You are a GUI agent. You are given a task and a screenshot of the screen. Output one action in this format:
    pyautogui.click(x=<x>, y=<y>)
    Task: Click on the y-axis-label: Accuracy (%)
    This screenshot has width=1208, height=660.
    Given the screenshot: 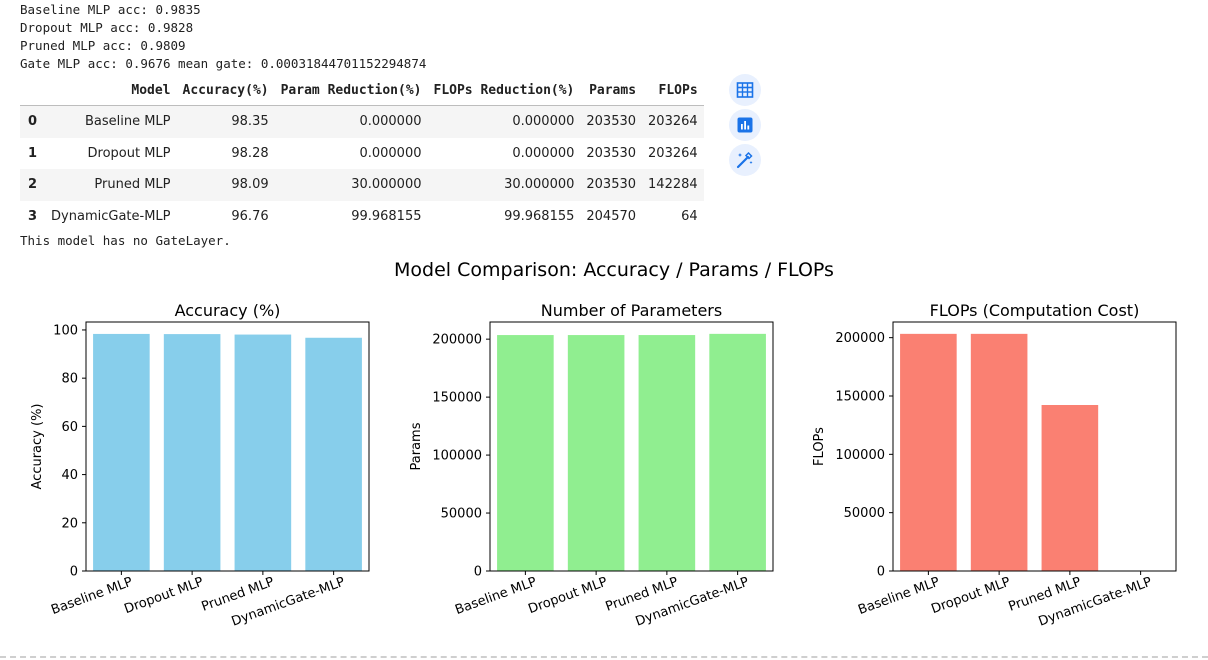 What is the action you would take?
    pyautogui.click(x=37, y=447)
    